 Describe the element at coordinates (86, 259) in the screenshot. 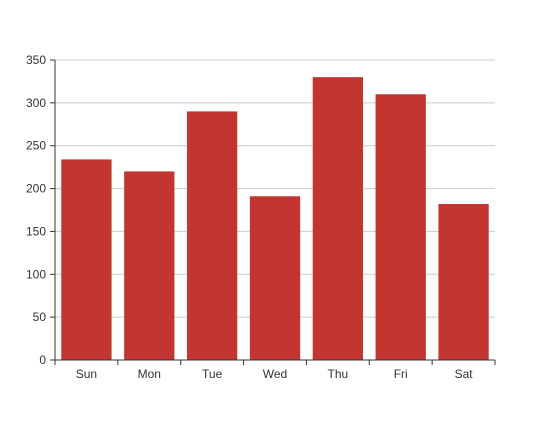

I see `bar-sun` at that location.